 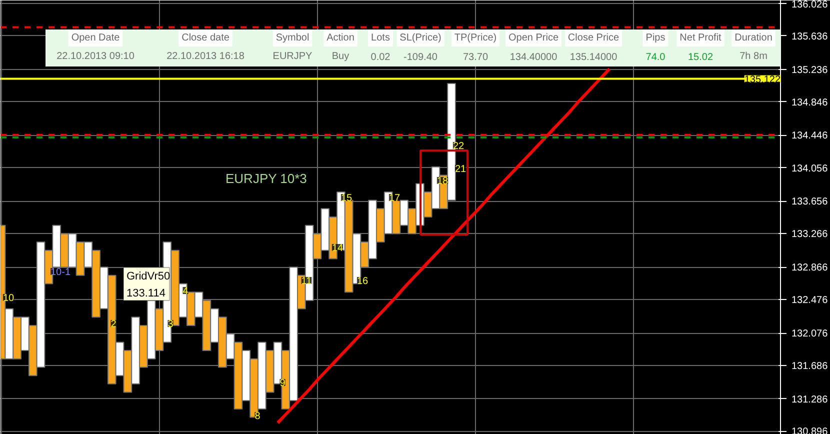 I want to click on y-tick-label: 133.266, so click(x=810, y=234).